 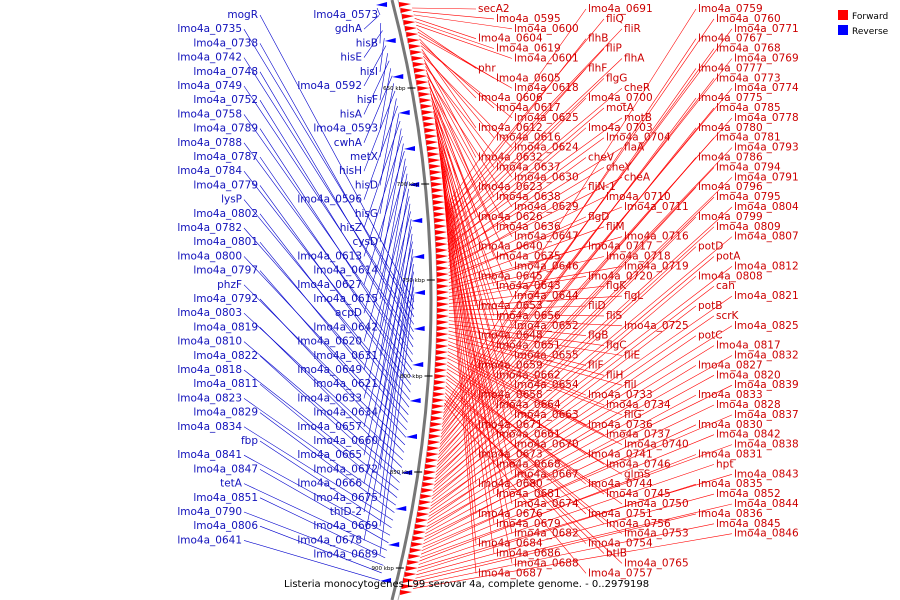 I want to click on forward-gene-label: lmo4a_0673, so click(x=510, y=455).